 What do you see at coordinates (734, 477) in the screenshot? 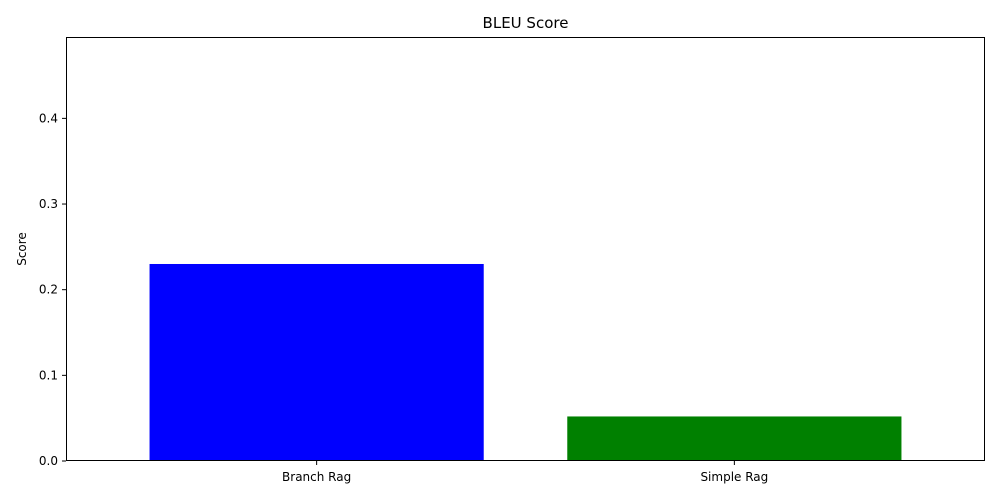
I see `x-tick-label: Simple Rag` at bounding box center [734, 477].